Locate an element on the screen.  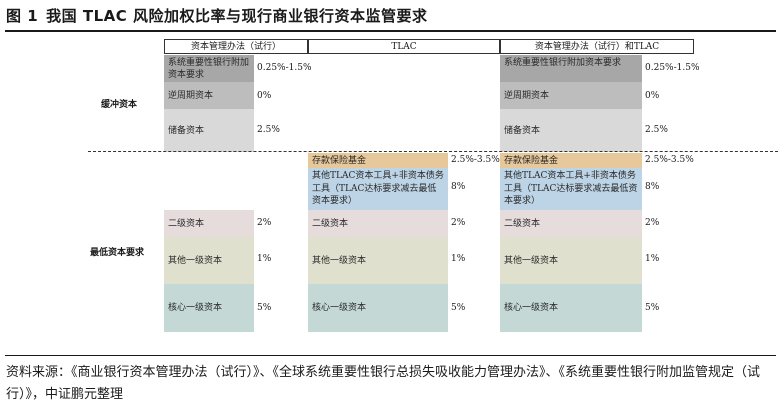
column-header-right: 资本管理办法（试行）和TLAC is located at coordinates (597, 46).